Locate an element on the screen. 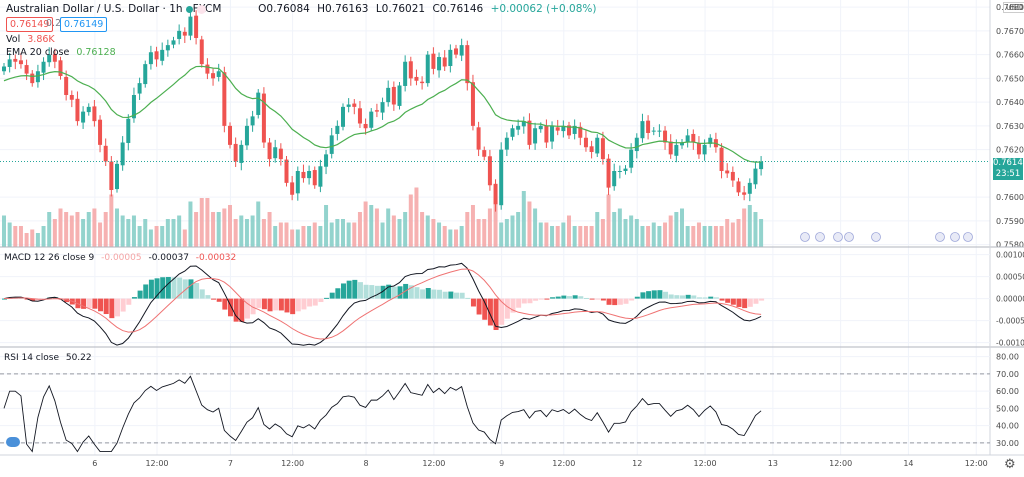  economic-event-icon is located at coordinates (968, 237).